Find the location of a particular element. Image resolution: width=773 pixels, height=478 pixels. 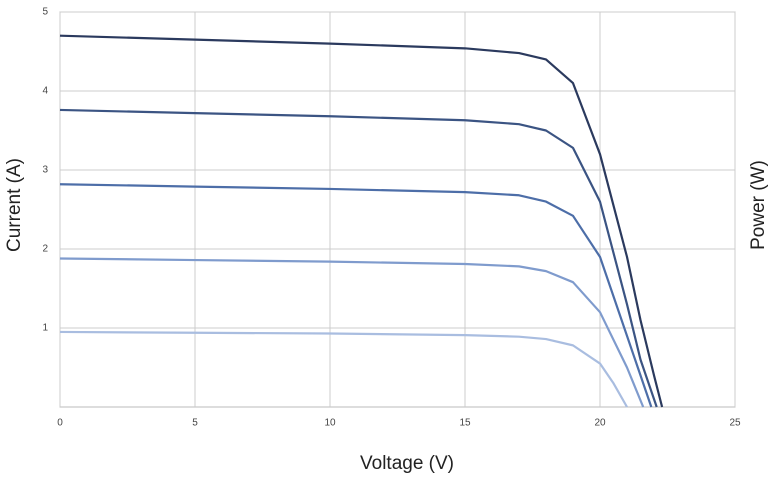

x-tick-label: 5 is located at coordinates (195, 423).